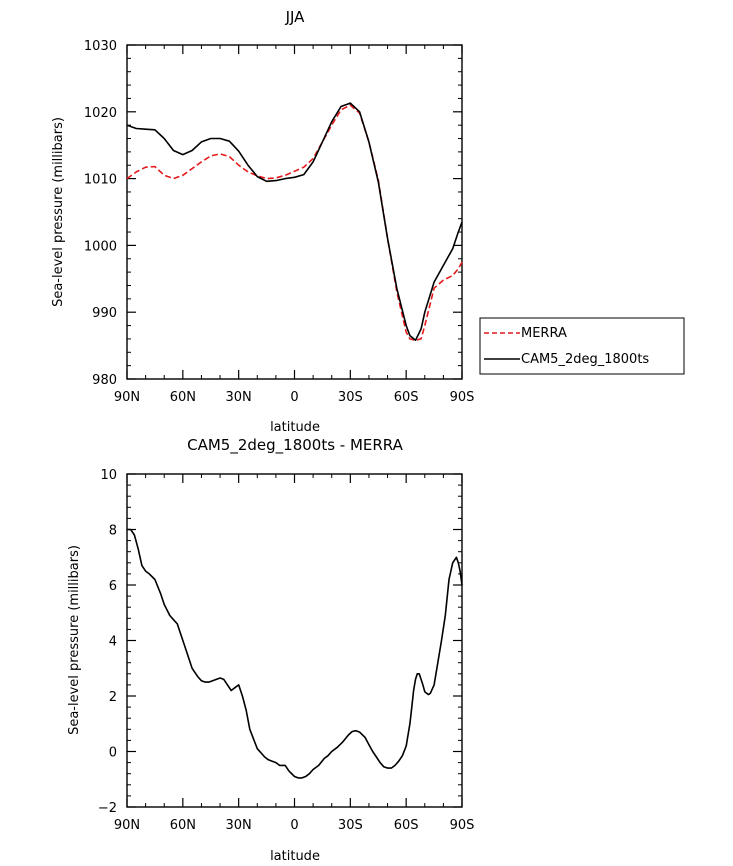 This screenshot has height=866, width=733. Describe the element at coordinates (113, 642) in the screenshot. I see `y-tick-label: 4` at that location.